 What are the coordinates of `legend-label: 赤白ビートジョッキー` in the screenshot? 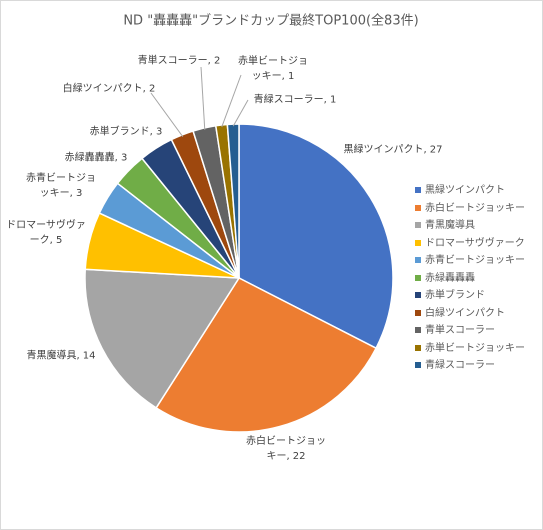 It's located at (475, 208).